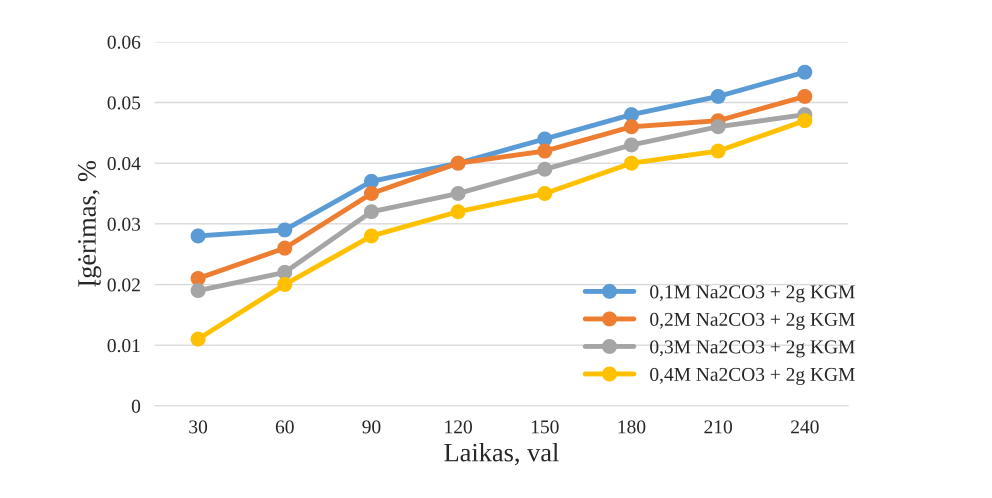  I want to click on x-tick-label: 180, so click(632, 427).